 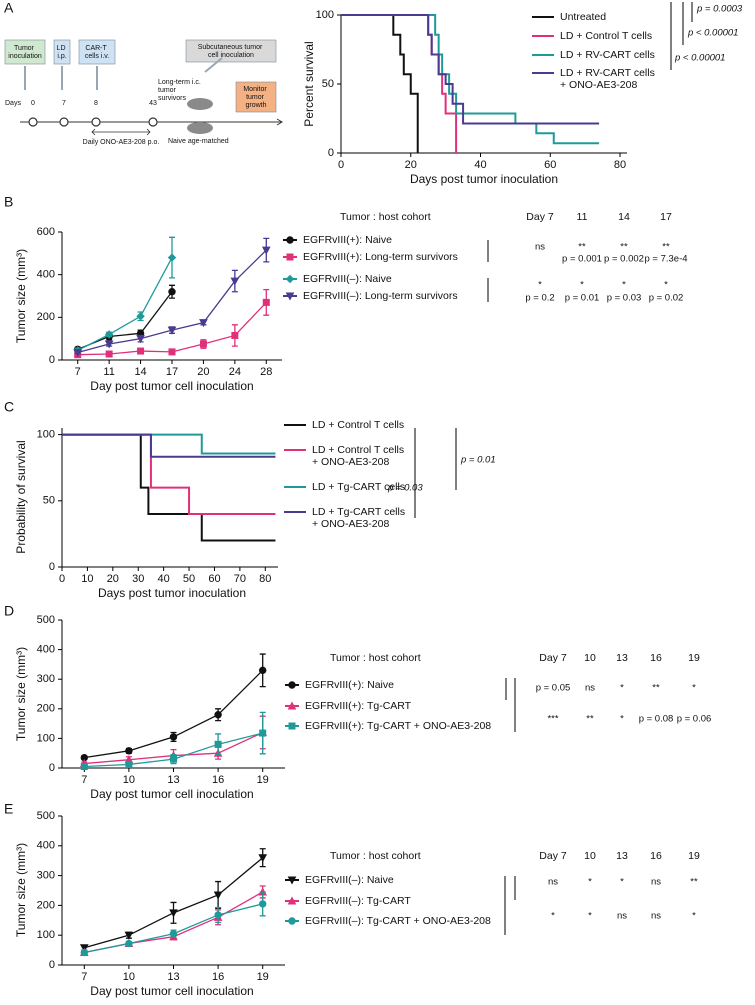 What do you see at coordinates (46, 816) in the screenshot?
I see `y-tick-label: 500` at bounding box center [46, 816].